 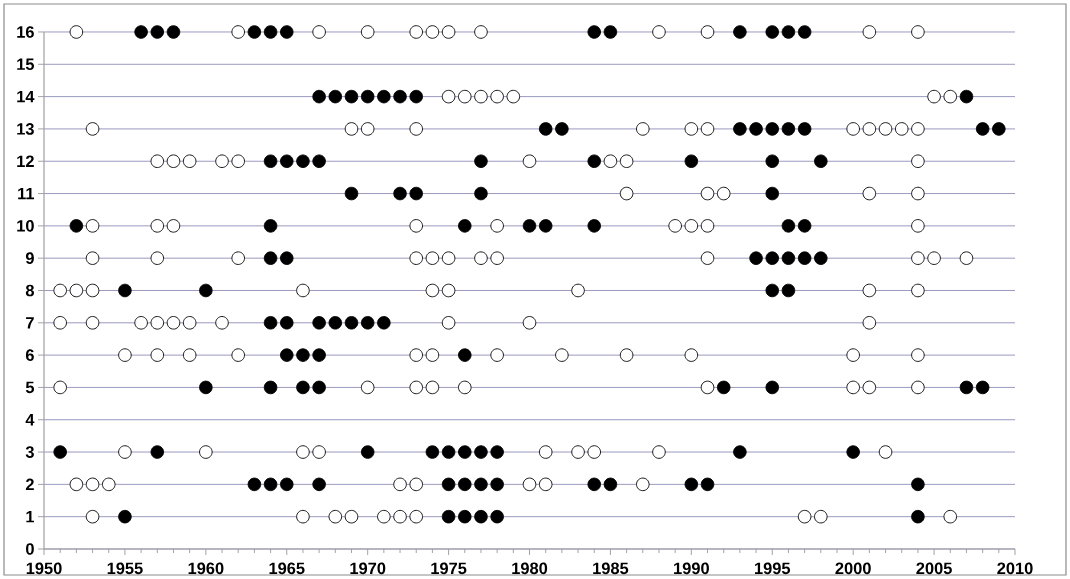 What do you see at coordinates (30, 387) in the screenshot?
I see `y-tick-label: 5` at bounding box center [30, 387].